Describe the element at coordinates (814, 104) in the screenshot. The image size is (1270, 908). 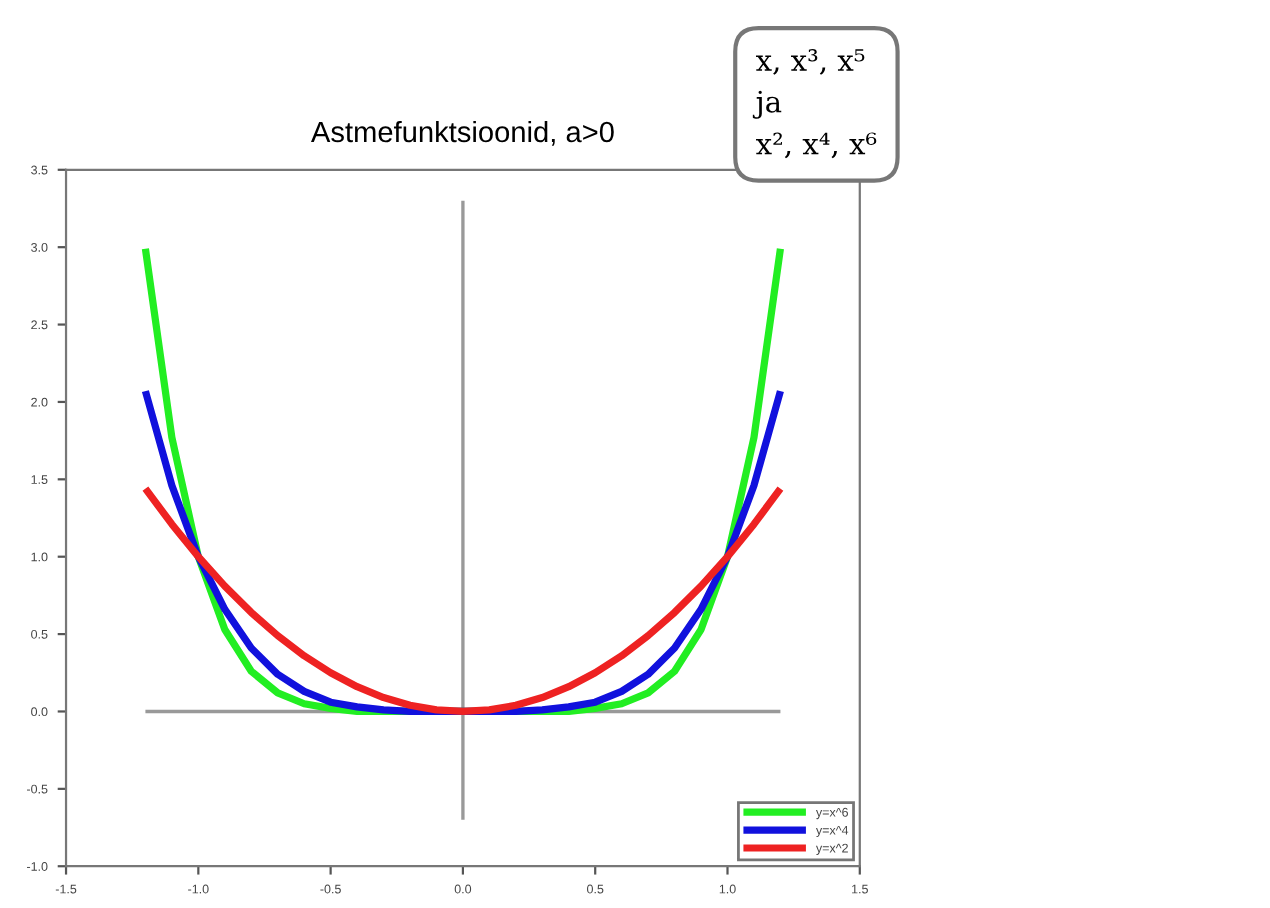
I see `text: x, x³, x⁵ ja x², x⁴, x⁶` at that location.